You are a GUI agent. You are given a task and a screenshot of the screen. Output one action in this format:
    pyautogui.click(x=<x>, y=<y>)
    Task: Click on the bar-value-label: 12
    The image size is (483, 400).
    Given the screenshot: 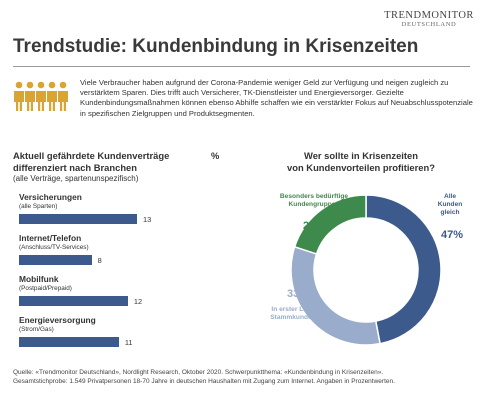 What is the action you would take?
    pyautogui.click(x=138, y=301)
    